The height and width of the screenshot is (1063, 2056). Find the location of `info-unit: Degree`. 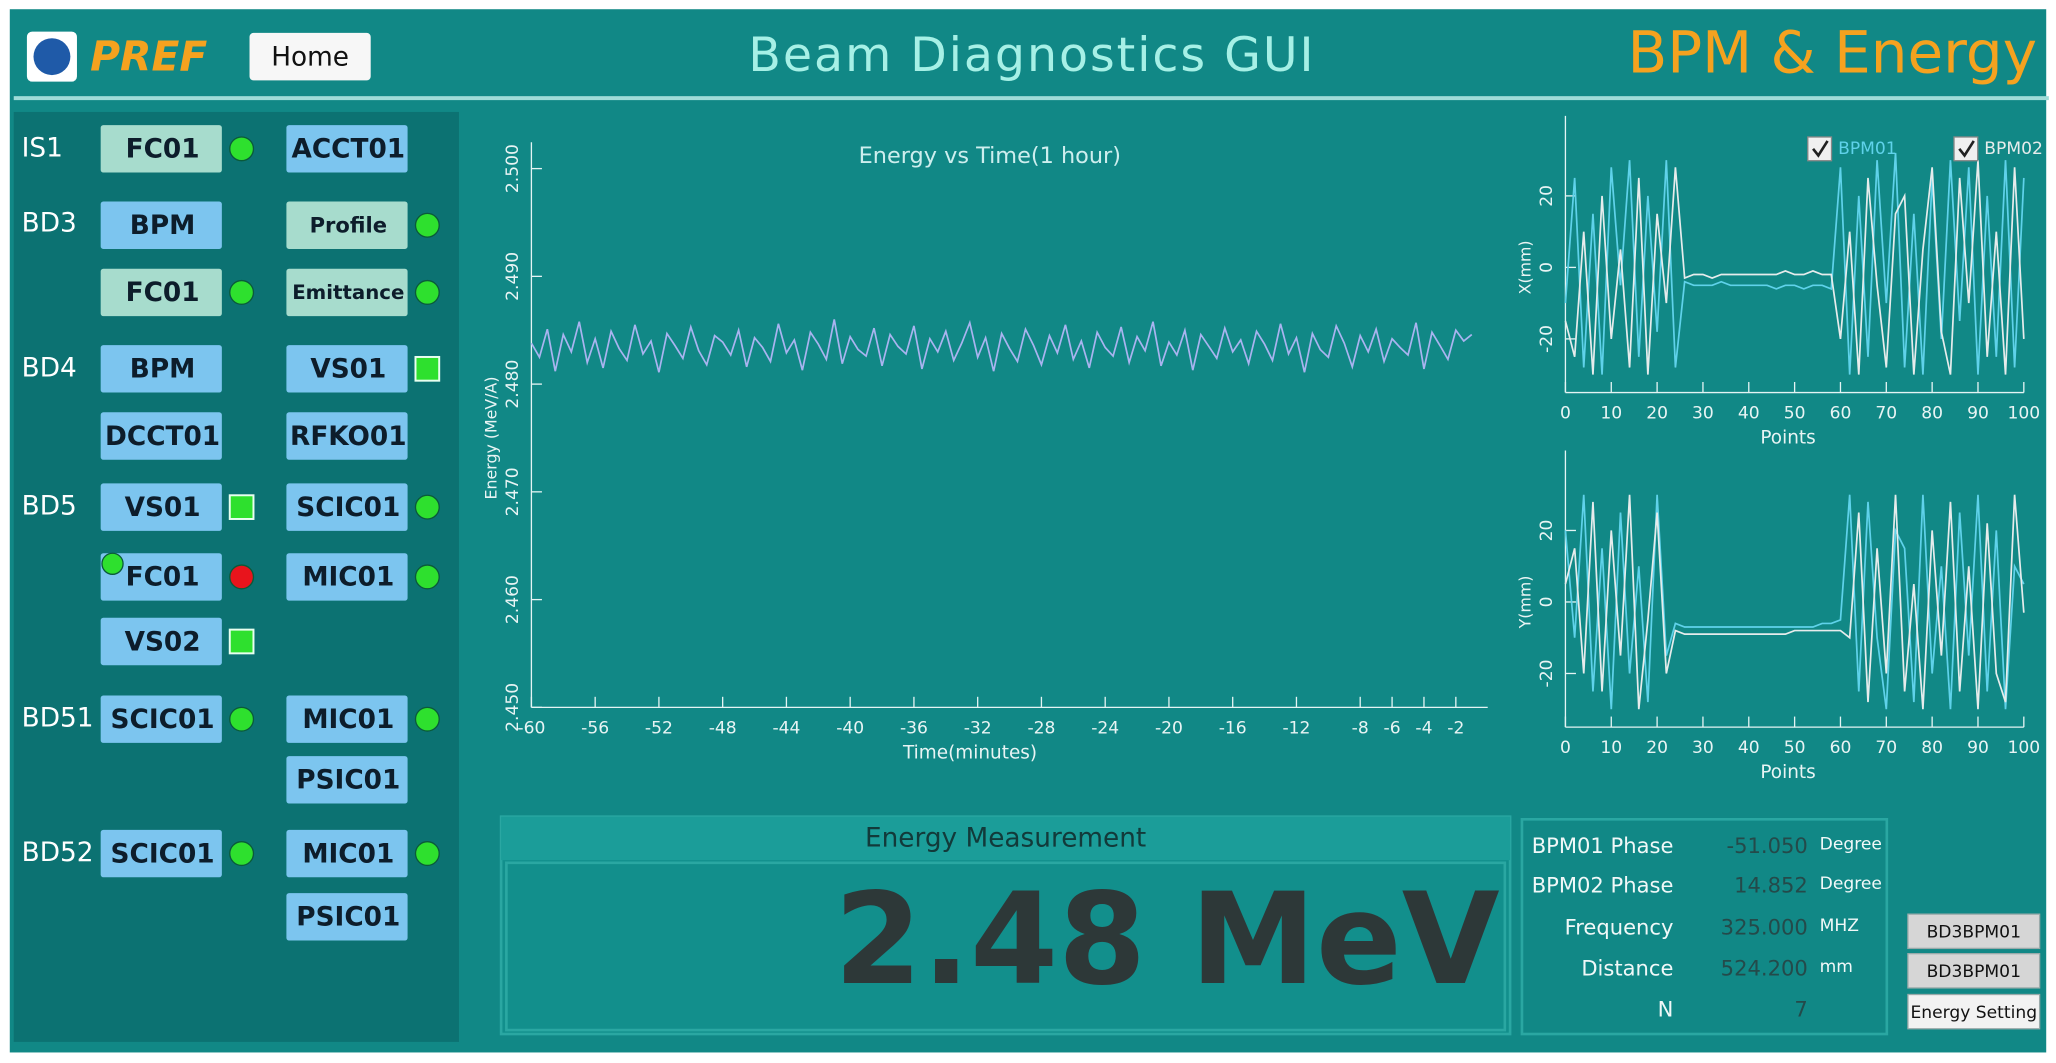

info-unit: Degree is located at coordinates (1851, 844).